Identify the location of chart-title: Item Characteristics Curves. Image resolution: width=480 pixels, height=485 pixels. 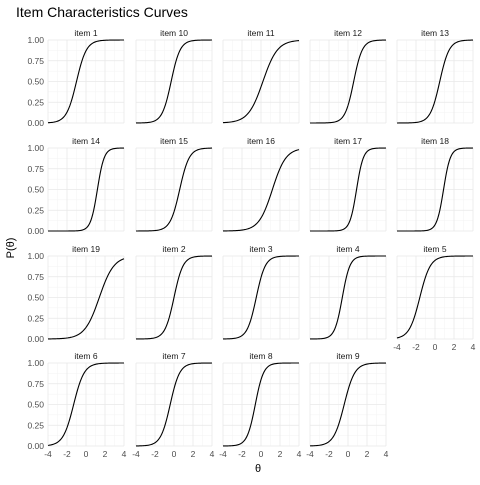
(102, 12).